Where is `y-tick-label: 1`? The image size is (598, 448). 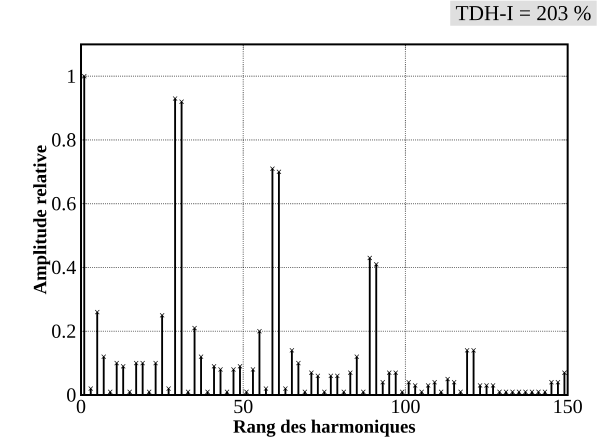
y-tick-label: 1 is located at coordinates (72, 76).